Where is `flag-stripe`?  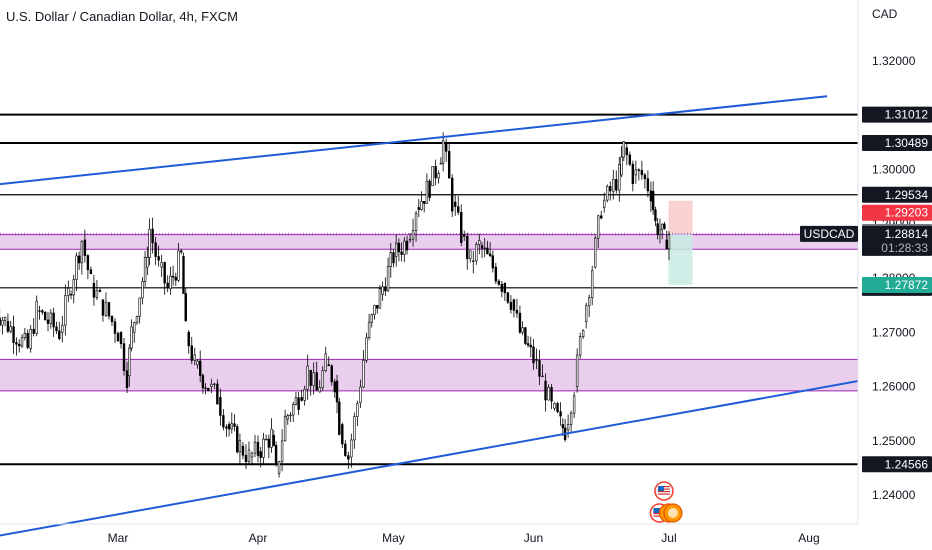
flag-stripe is located at coordinates (663, 494).